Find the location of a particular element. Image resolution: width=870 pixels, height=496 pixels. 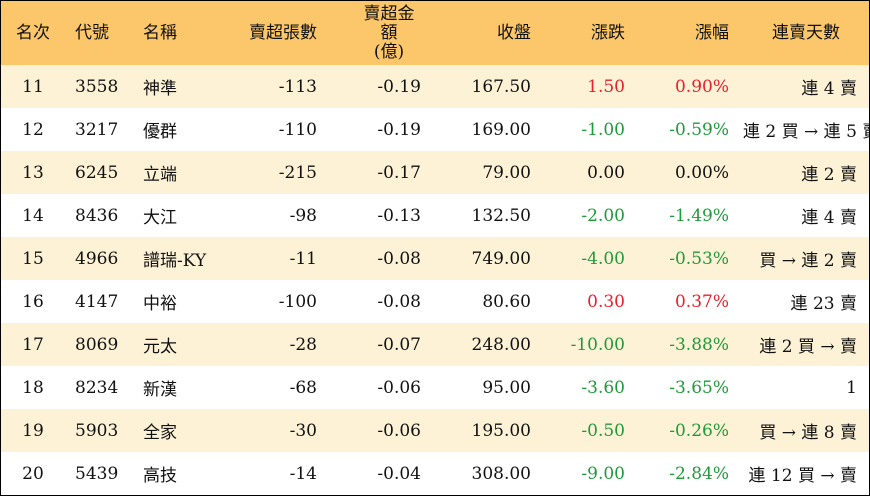

change-cell: -0.50 is located at coordinates (603, 430).